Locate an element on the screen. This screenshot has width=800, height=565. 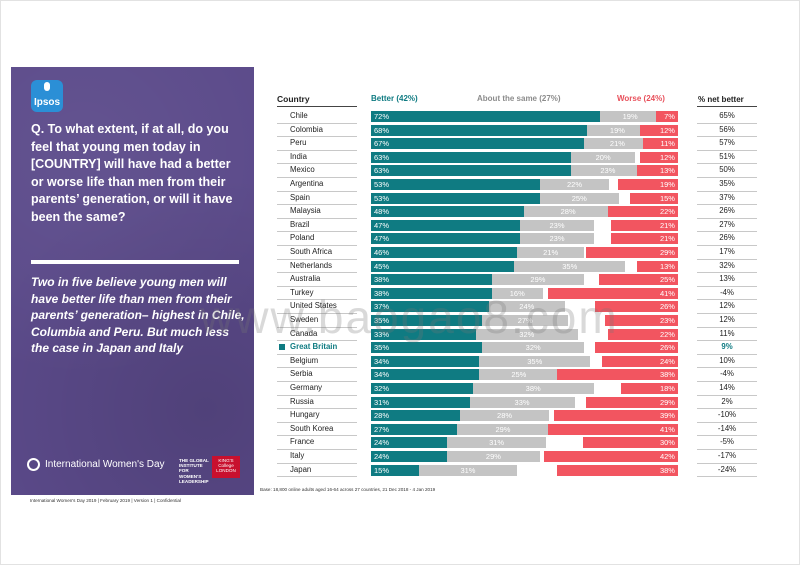
tick-label: Canada is located at coordinates (304, 333).